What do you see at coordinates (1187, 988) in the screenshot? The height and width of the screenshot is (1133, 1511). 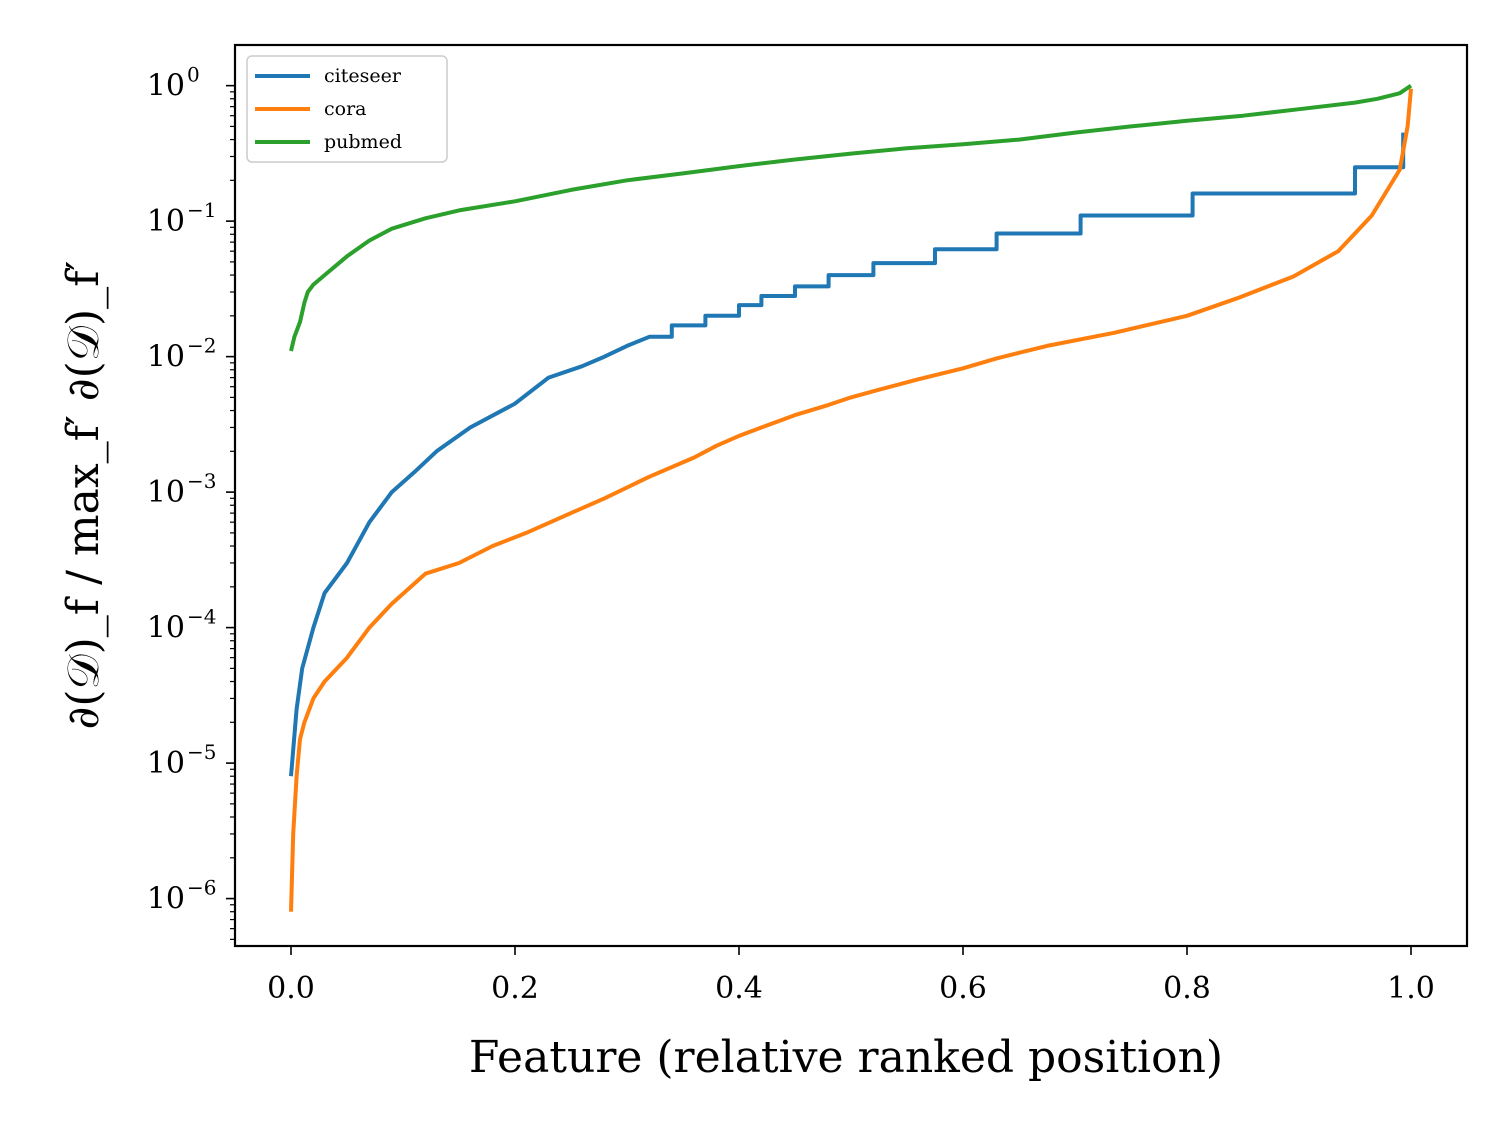 I see `x-tick-label: 0.8` at bounding box center [1187, 988].